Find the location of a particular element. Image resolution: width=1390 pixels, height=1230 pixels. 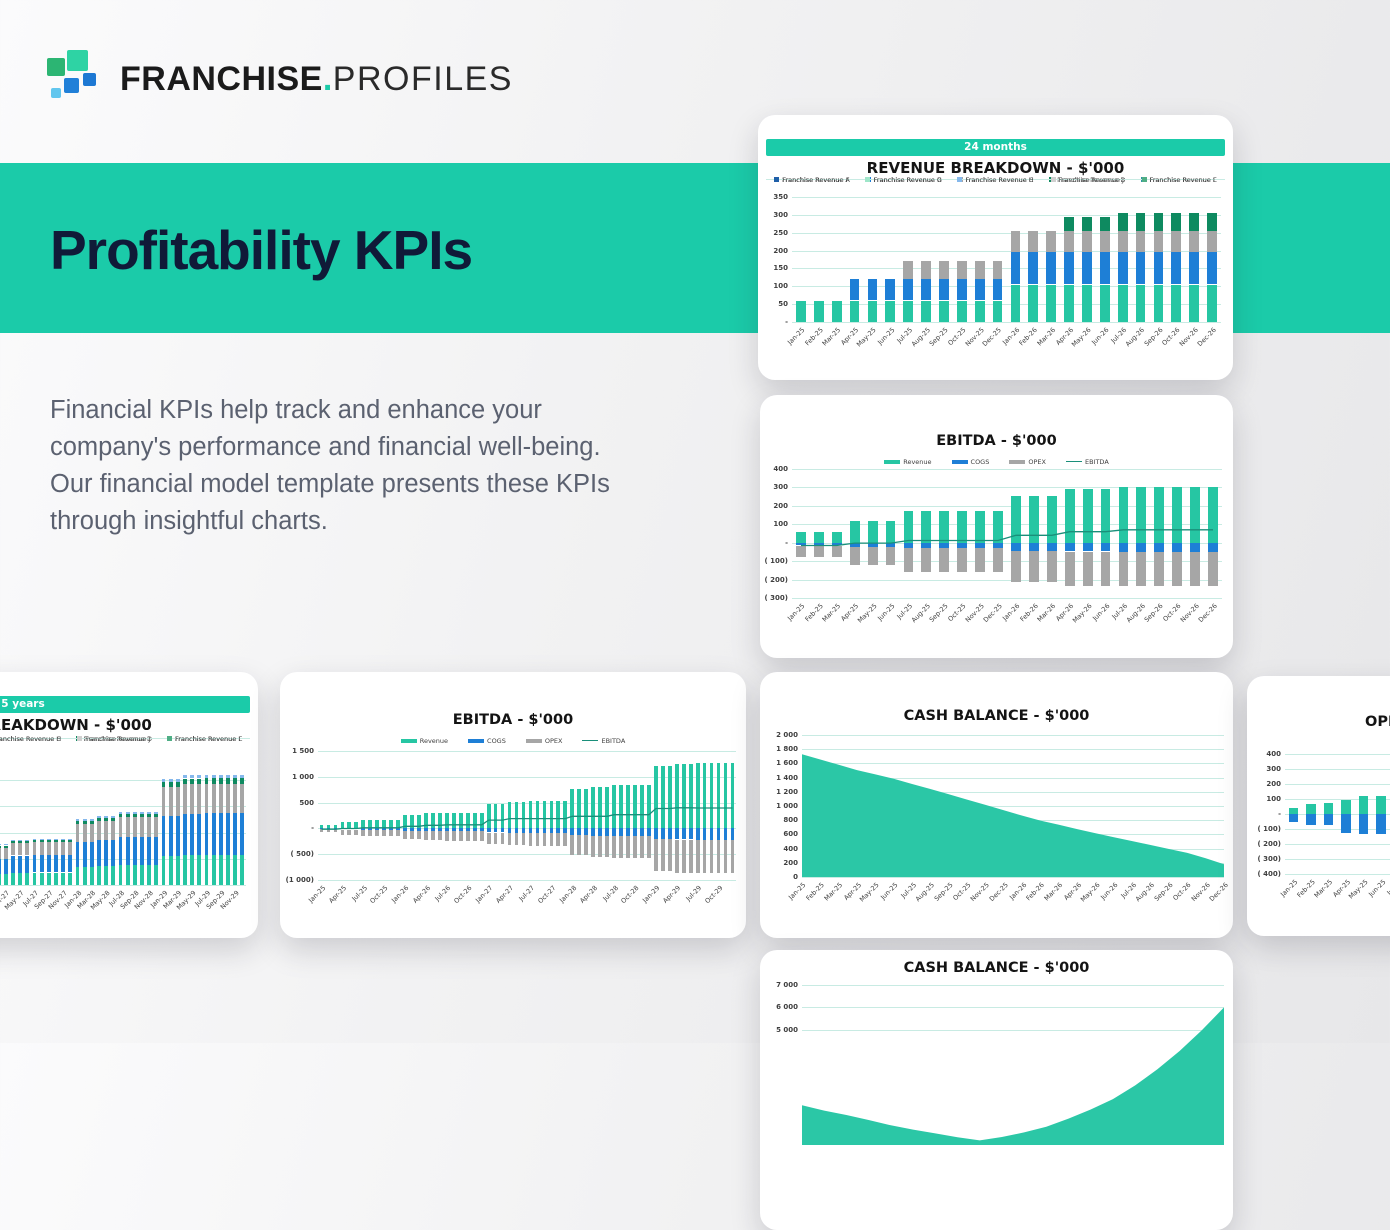

x-tick-label: Sep-26 is located at coordinates (1154, 613).